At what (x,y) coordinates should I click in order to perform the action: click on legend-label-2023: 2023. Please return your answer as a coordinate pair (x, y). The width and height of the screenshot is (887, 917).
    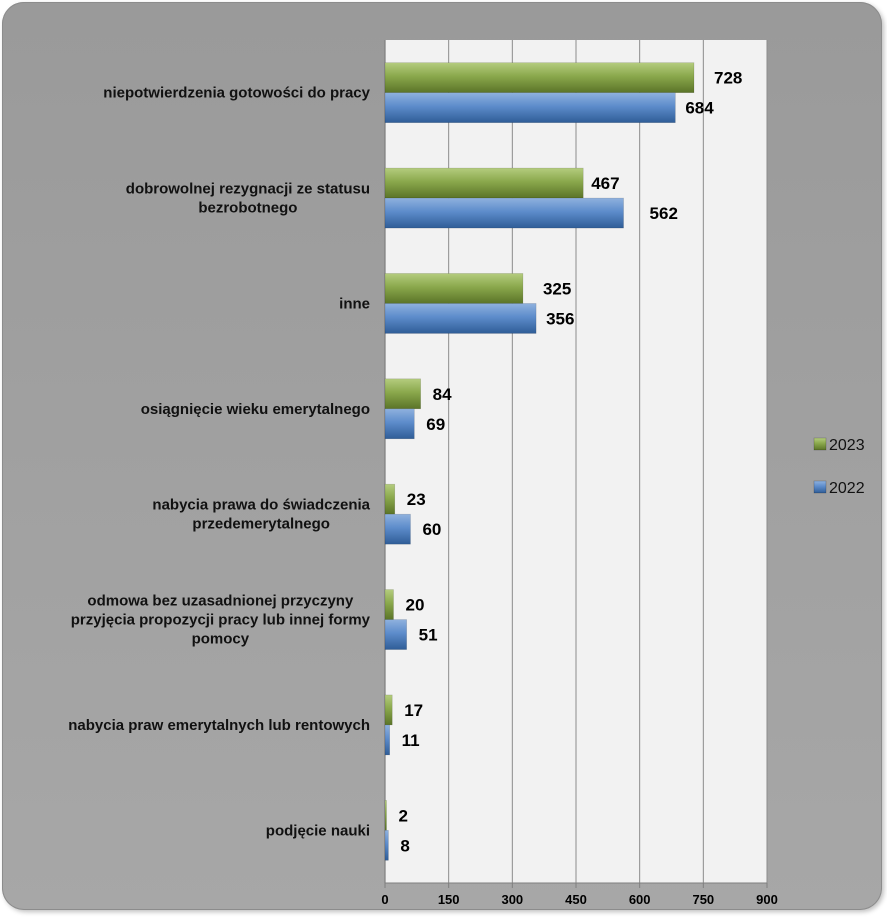
    Looking at the image, I should click on (847, 445).